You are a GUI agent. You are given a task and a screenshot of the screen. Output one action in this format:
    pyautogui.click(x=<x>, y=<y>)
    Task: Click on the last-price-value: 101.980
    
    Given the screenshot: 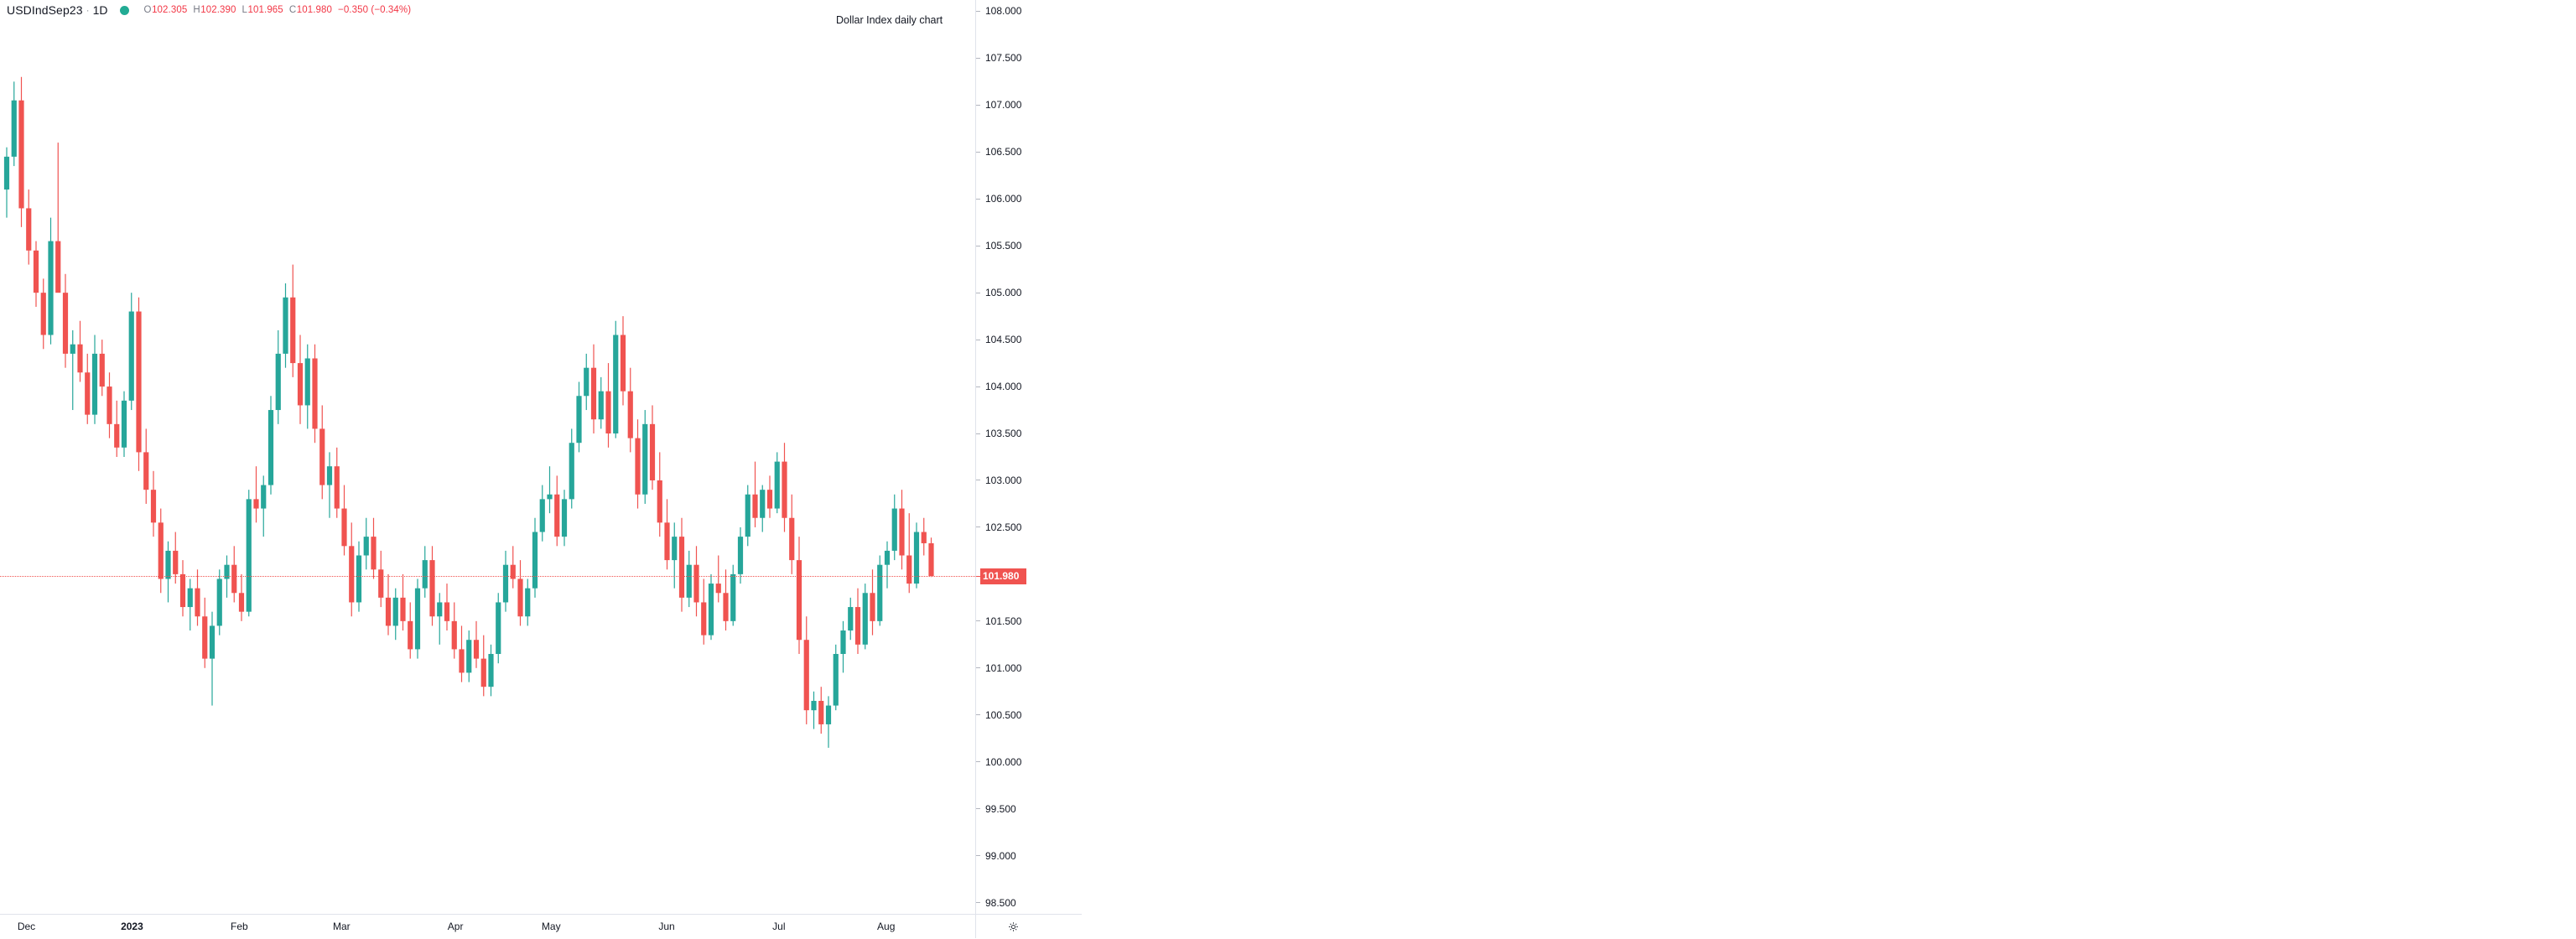 What is the action you would take?
    pyautogui.click(x=1003, y=576)
    